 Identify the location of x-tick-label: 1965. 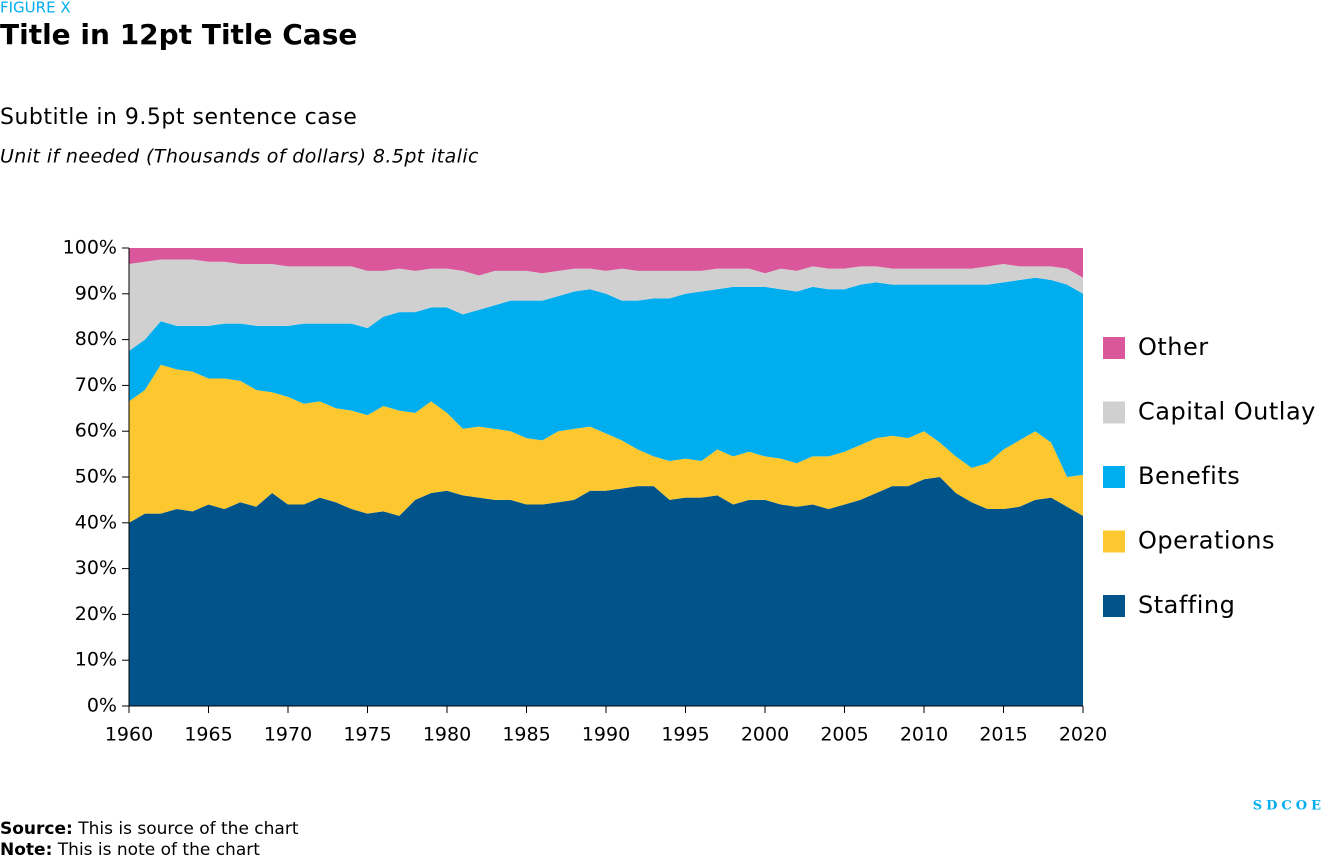
(208, 735).